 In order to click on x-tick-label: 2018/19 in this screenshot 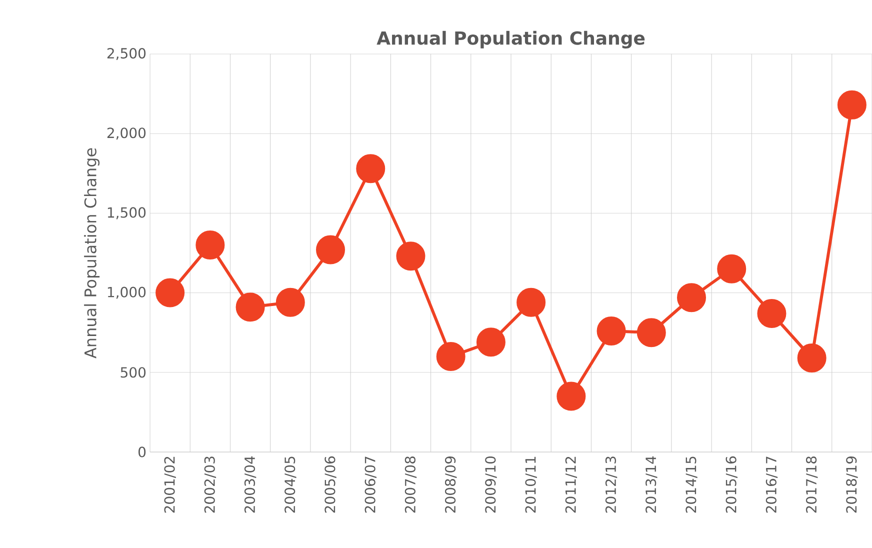, I will do `click(852, 484)`.